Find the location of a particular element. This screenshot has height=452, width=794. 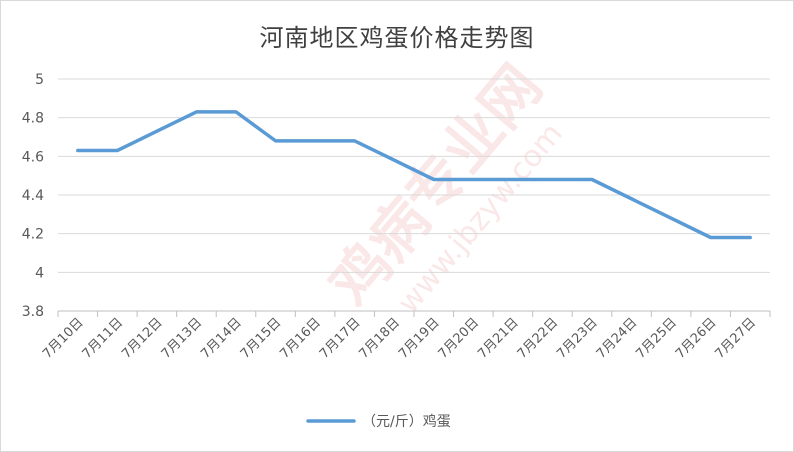

y-tick-label: 5 is located at coordinates (39, 80).